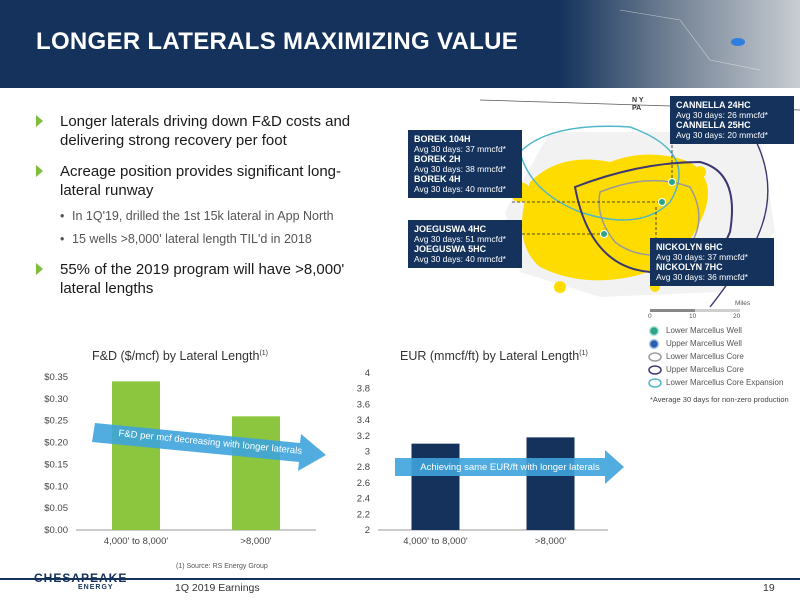  Describe the element at coordinates (739, 214) in the screenshot. I see `upper-marcellus-core-east-outline` at that location.